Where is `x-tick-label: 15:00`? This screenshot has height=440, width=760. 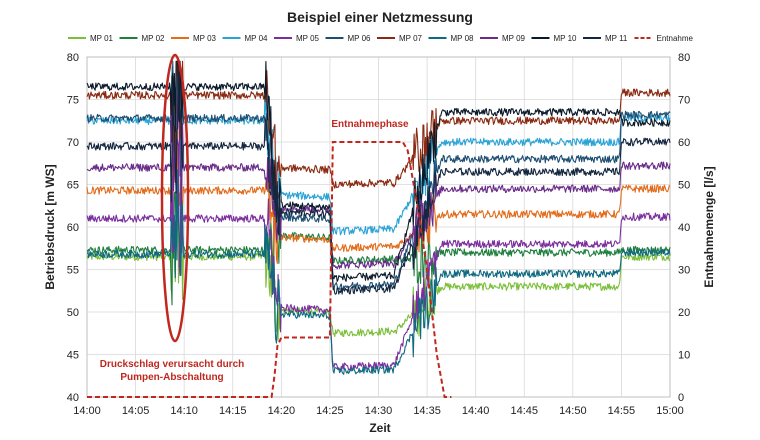 x-tick-label: 15:00 is located at coordinates (670, 411).